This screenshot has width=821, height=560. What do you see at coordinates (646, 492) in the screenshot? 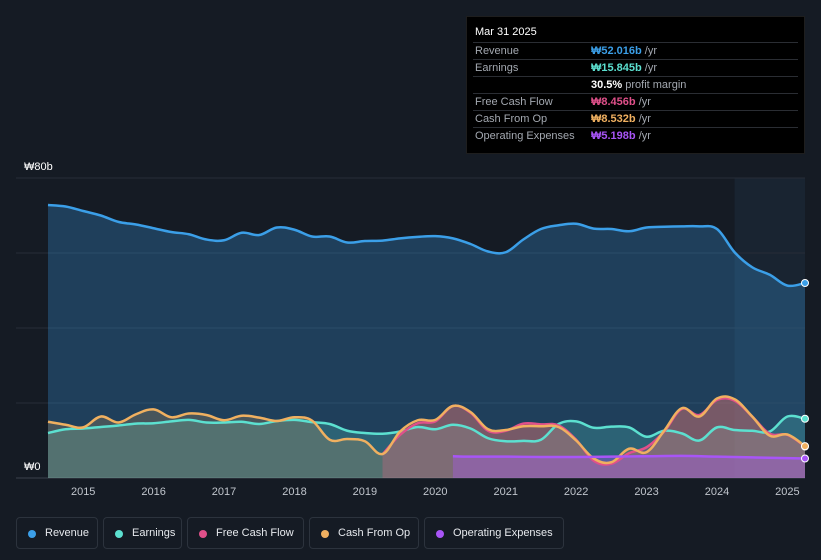
I see `x-tick-label: 2023` at bounding box center [646, 492].